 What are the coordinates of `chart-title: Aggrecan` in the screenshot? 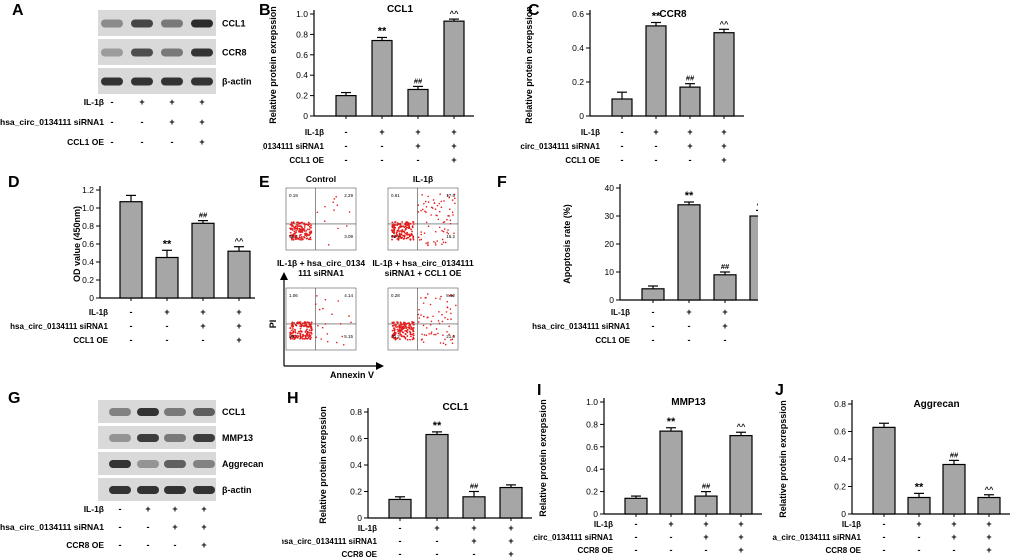 It's located at (936, 404).